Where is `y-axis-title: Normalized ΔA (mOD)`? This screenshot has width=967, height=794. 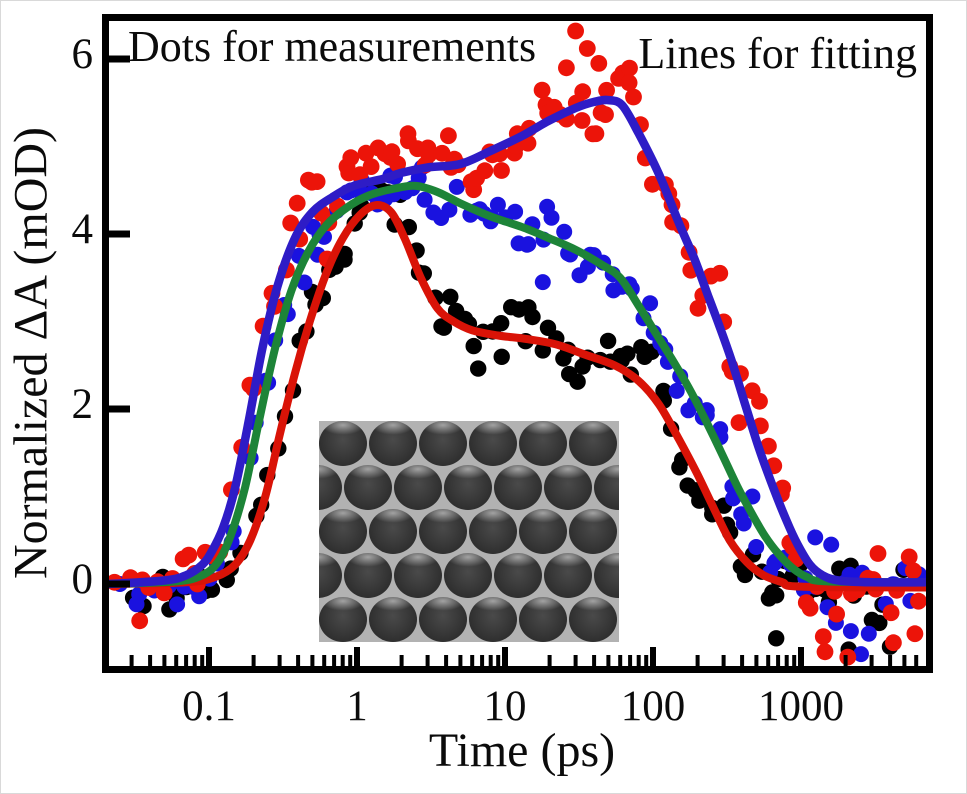 y-axis-title: Normalized ΔA (mOD) is located at coordinates (31, 353).